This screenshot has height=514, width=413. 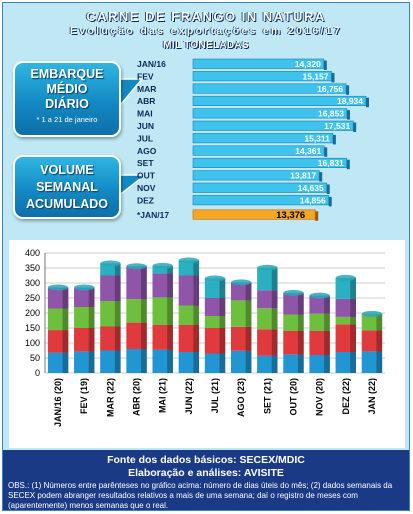 I want to click on category-label: JUL, so click(x=145, y=138).